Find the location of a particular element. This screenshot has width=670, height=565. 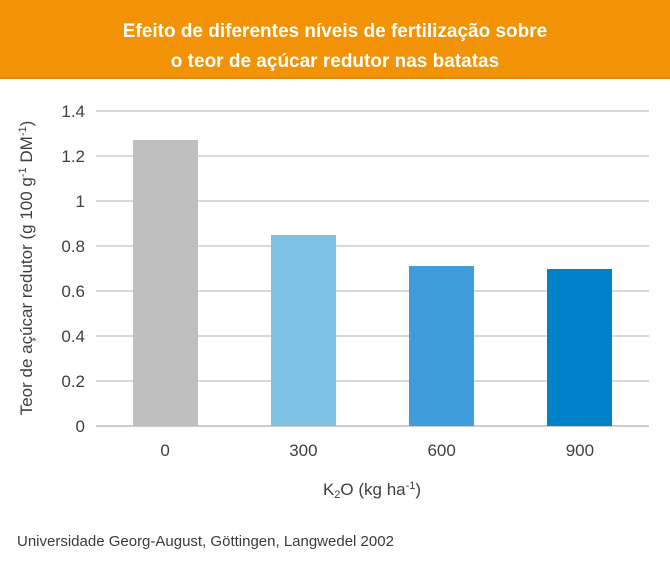

y-tick-label: 0.6 is located at coordinates (73, 291).